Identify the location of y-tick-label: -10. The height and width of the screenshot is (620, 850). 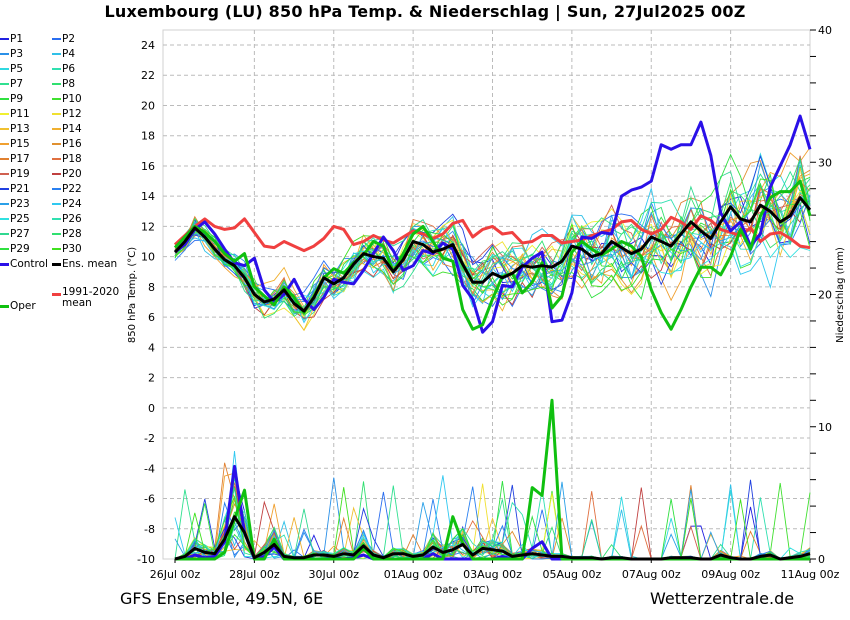
(146, 559).